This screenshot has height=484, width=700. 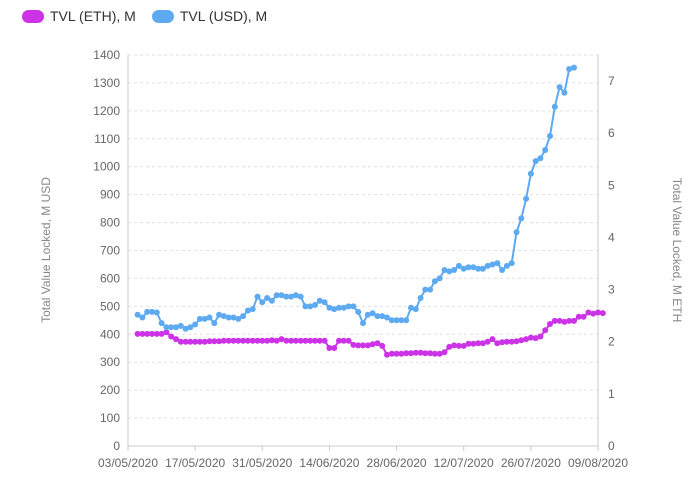 What do you see at coordinates (33, 16) in the screenshot?
I see `legend-swatch-eth` at bounding box center [33, 16].